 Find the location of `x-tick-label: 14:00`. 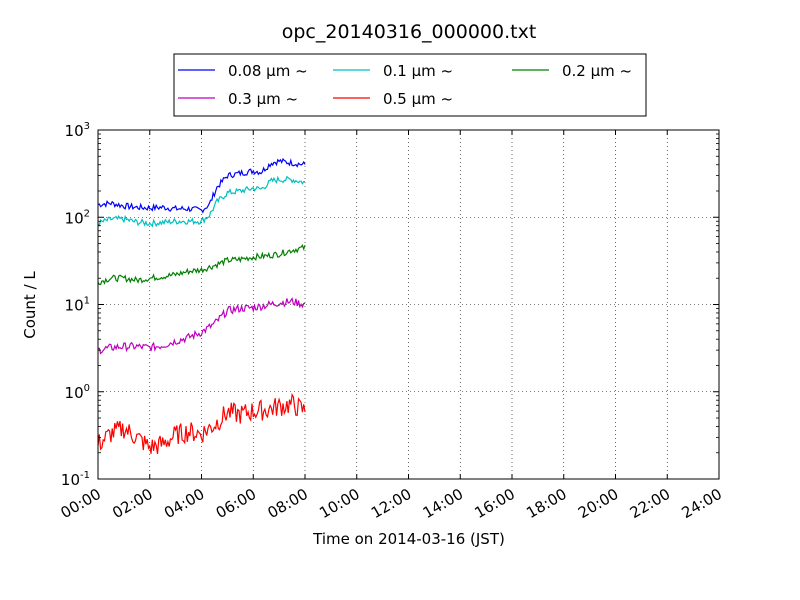

x-tick-label: 14:00 is located at coordinates (443, 503).